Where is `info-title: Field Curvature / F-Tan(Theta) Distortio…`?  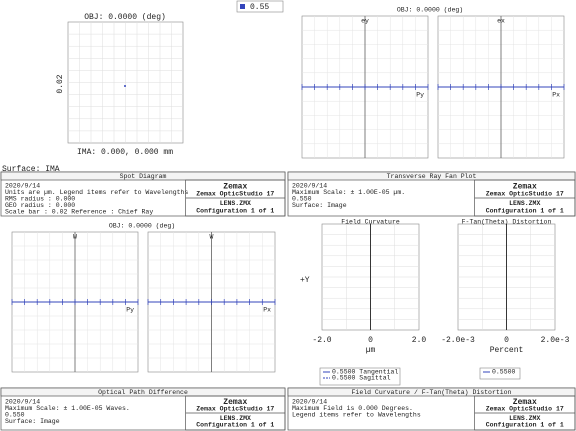 info-title: Field Curvature / F-Tan(Theta) Distortio… is located at coordinates (432, 392).